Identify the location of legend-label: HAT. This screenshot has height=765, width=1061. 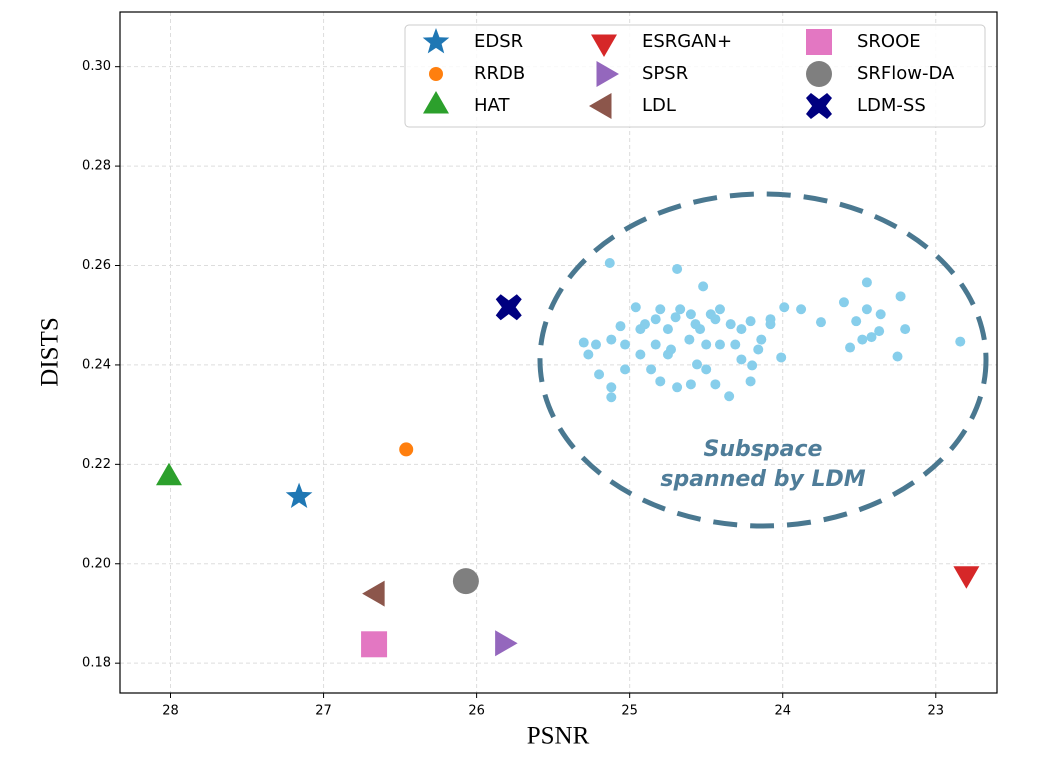
(492, 105).